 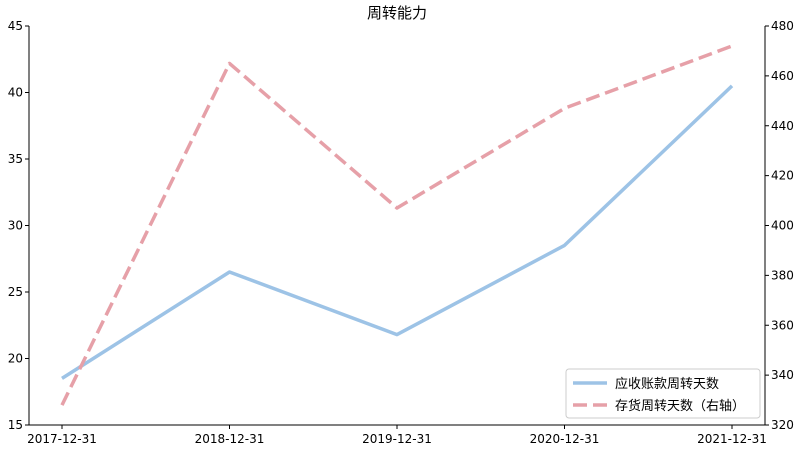 What do you see at coordinates (782, 375) in the screenshot?
I see `right-tick-label: 340` at bounding box center [782, 375].